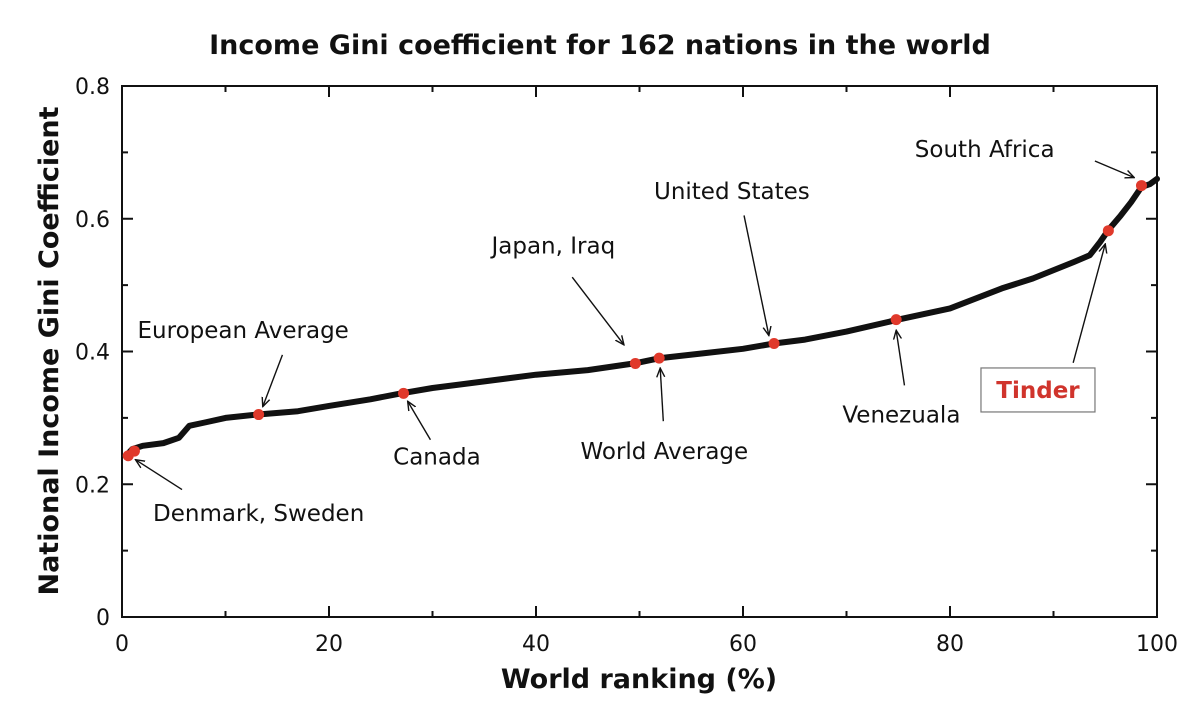  I want to click on annotation-label: Venezuala, so click(901, 416).